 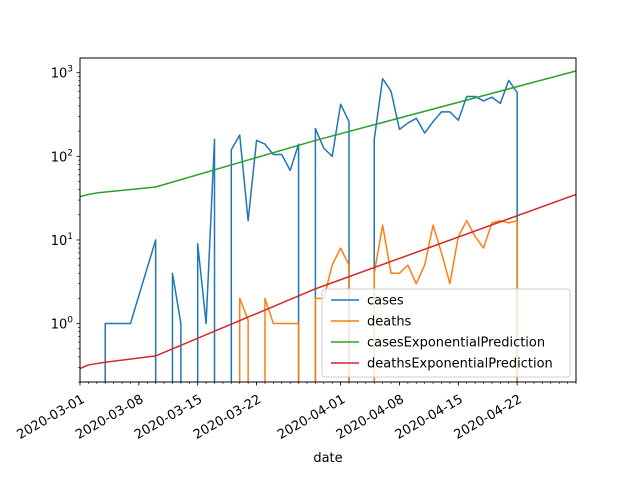 What do you see at coordinates (62, 73) in the screenshot?
I see `y-tick-label: 10³` at bounding box center [62, 73].